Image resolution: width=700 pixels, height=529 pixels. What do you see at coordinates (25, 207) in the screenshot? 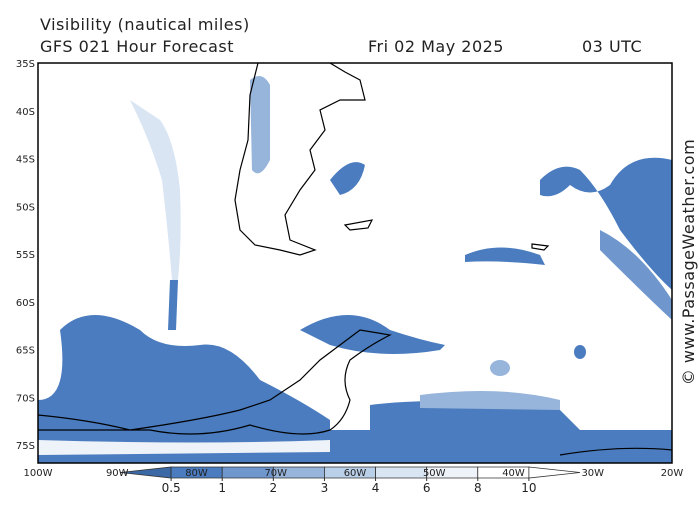
I see `lat-label: 50S` at bounding box center [25, 207].